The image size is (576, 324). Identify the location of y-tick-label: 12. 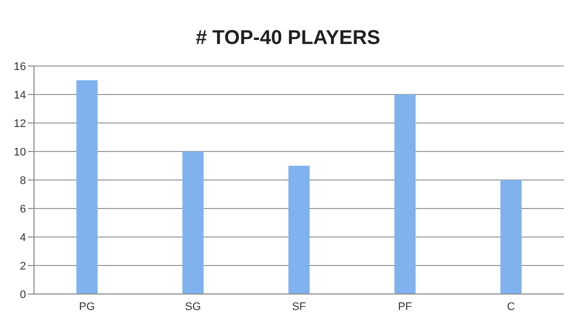
(20, 124).